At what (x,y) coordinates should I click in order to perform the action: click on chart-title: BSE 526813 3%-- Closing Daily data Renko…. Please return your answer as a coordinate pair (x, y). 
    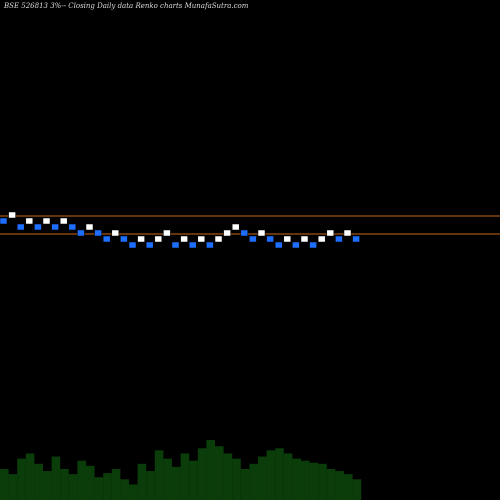
    Looking at the image, I should click on (126, 6).